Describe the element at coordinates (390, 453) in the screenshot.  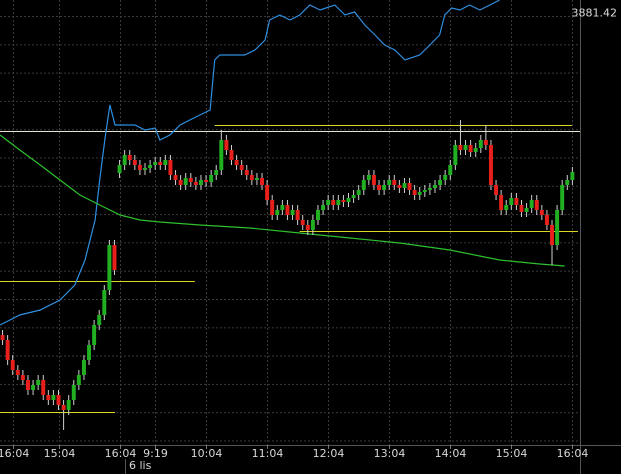
I see `x-tick-label: 13:04` at that location.